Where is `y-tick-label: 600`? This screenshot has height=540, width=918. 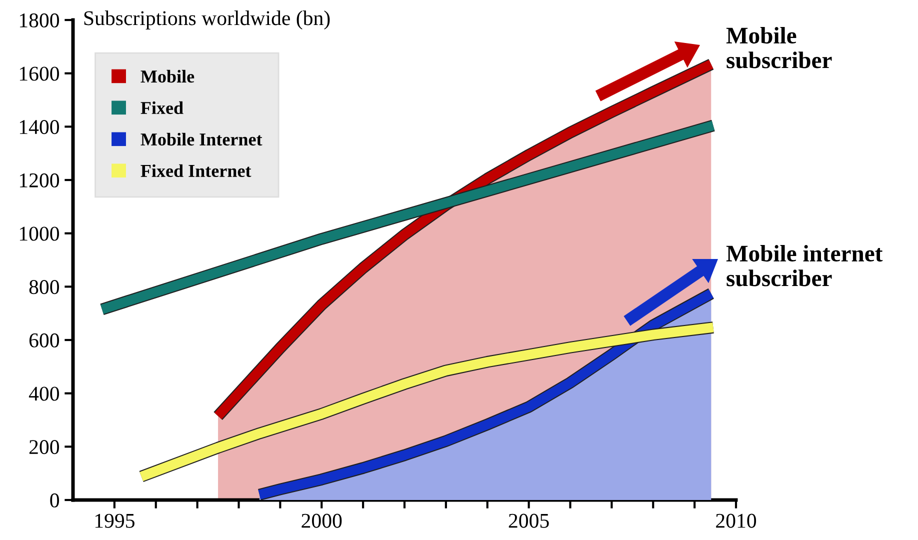
y-tick-label: 600 is located at coordinates (44, 340).